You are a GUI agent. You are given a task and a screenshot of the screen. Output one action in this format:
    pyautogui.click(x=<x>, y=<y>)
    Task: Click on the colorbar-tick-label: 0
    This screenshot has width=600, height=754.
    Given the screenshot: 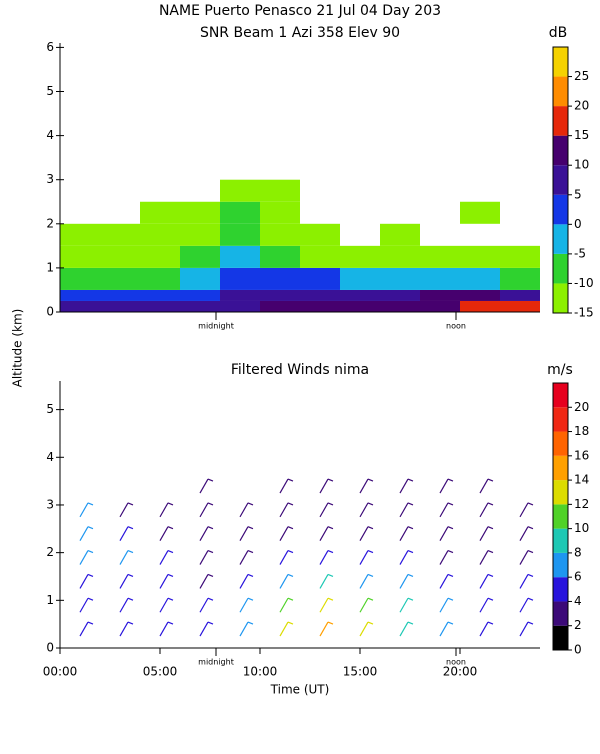 What is the action you would take?
    pyautogui.click(x=578, y=224)
    